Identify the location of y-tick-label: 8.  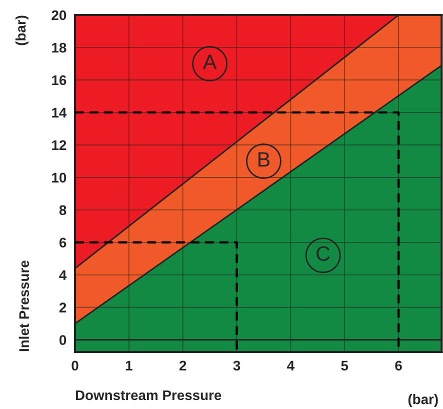
(62, 210).